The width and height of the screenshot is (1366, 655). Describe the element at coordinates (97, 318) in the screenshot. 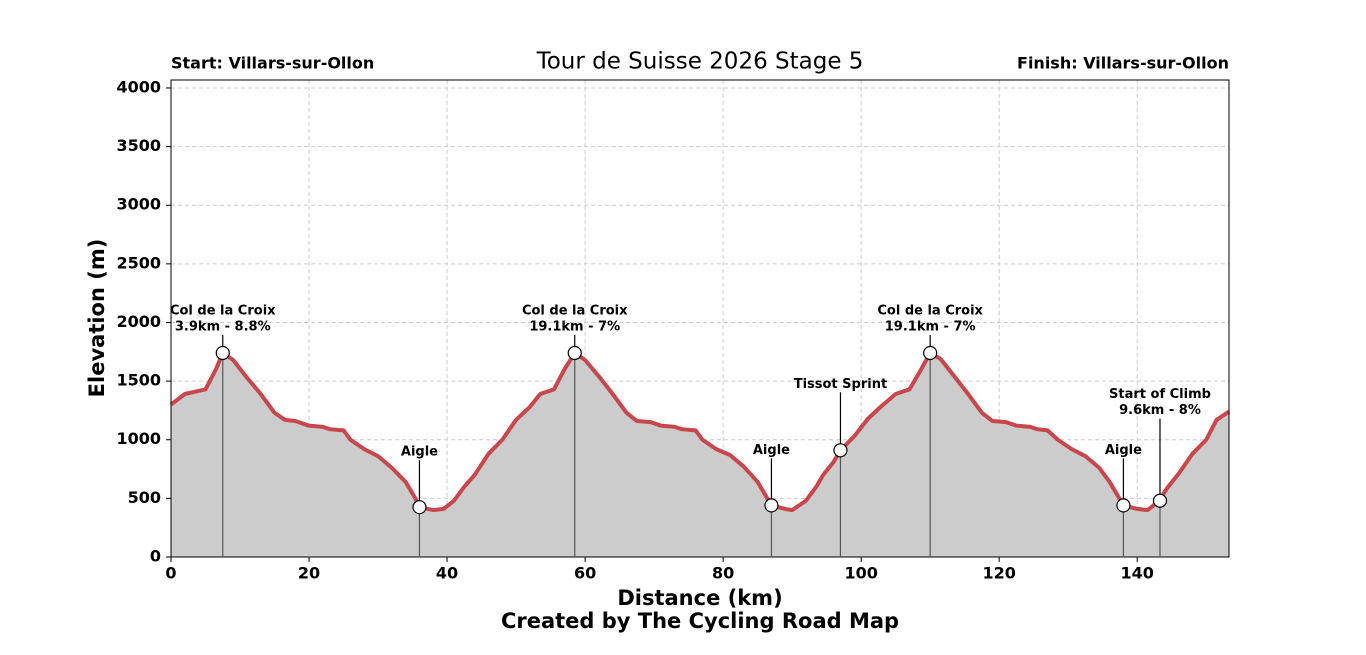

I see `y-axis-label: Elevation (m)` at that location.